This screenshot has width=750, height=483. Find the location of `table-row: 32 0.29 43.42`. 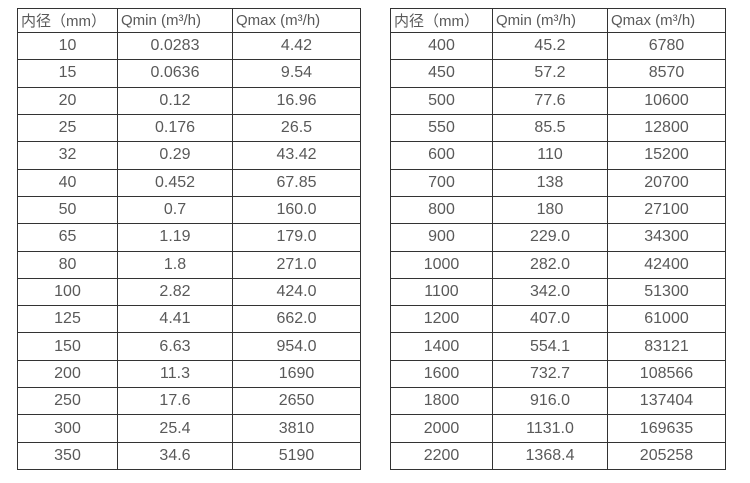

table-row: 32 0.29 43.42 is located at coordinates (189, 155).